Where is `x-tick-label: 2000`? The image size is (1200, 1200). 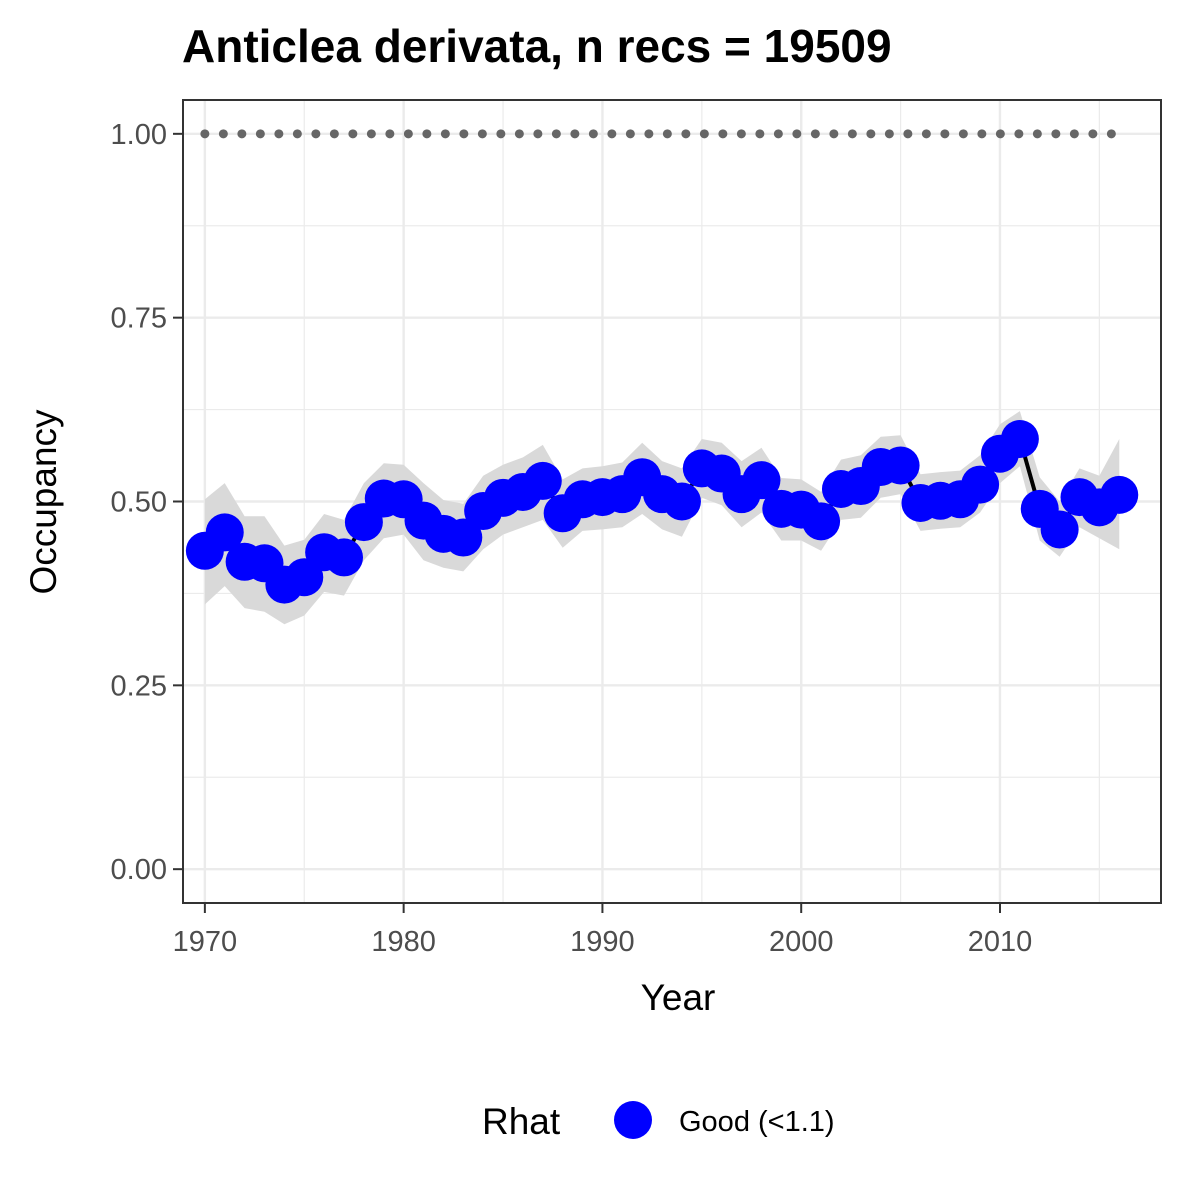
x-tick-label: 2000 is located at coordinates (801, 942).